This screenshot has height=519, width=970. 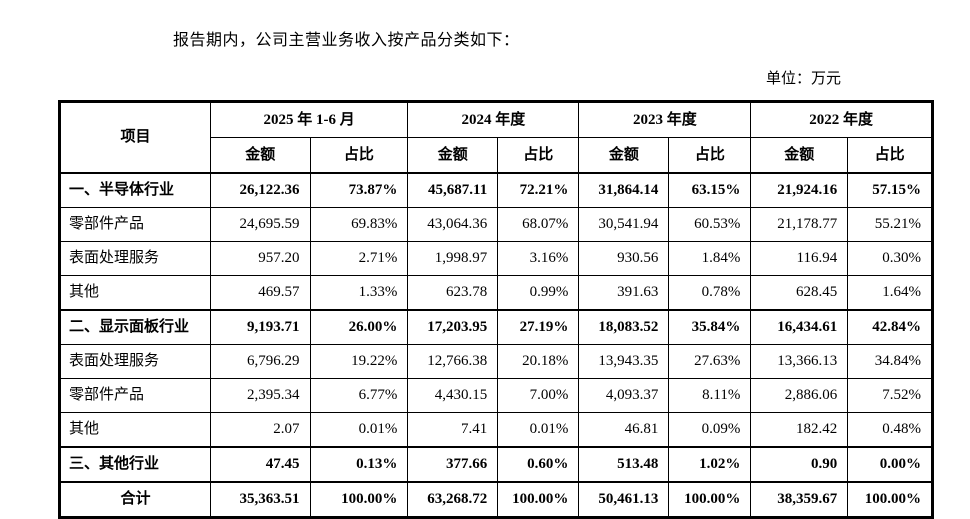 I want to click on amount-cell: 9,193.71, so click(x=260, y=327).